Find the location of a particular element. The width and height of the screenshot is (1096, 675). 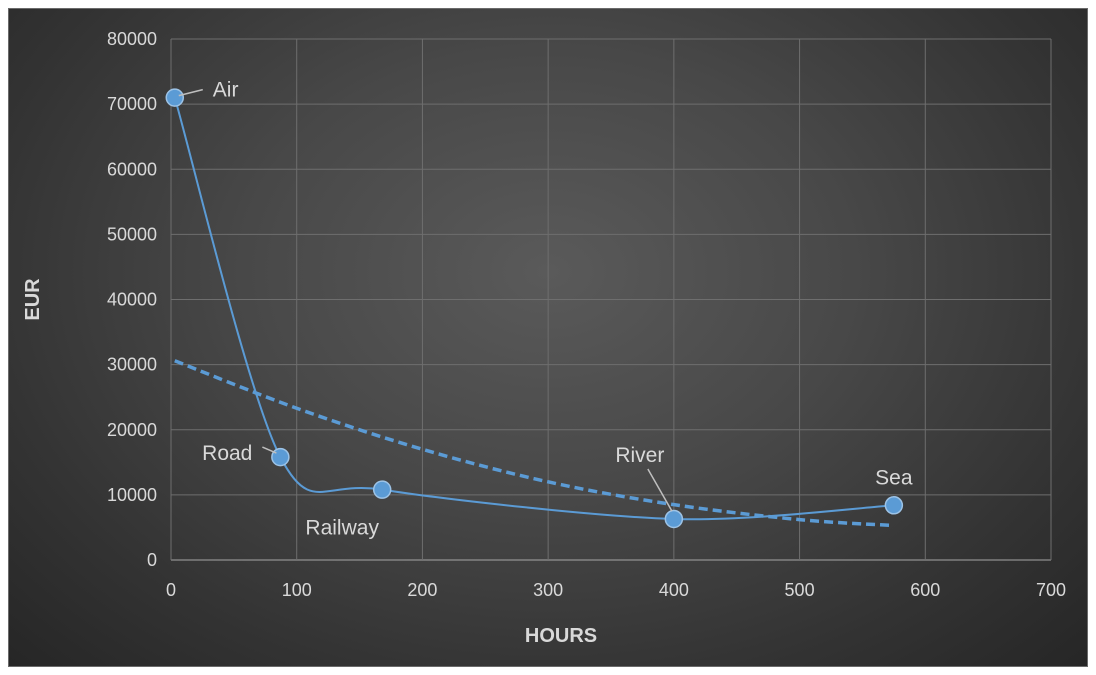

y-tick-label: 70000 is located at coordinates (132, 104).